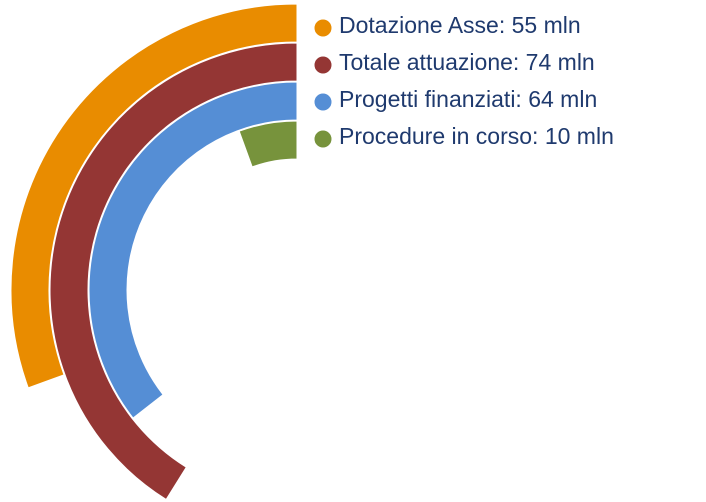  I want to click on legend-label: Procedure in corso: 10 mln, so click(476, 136).